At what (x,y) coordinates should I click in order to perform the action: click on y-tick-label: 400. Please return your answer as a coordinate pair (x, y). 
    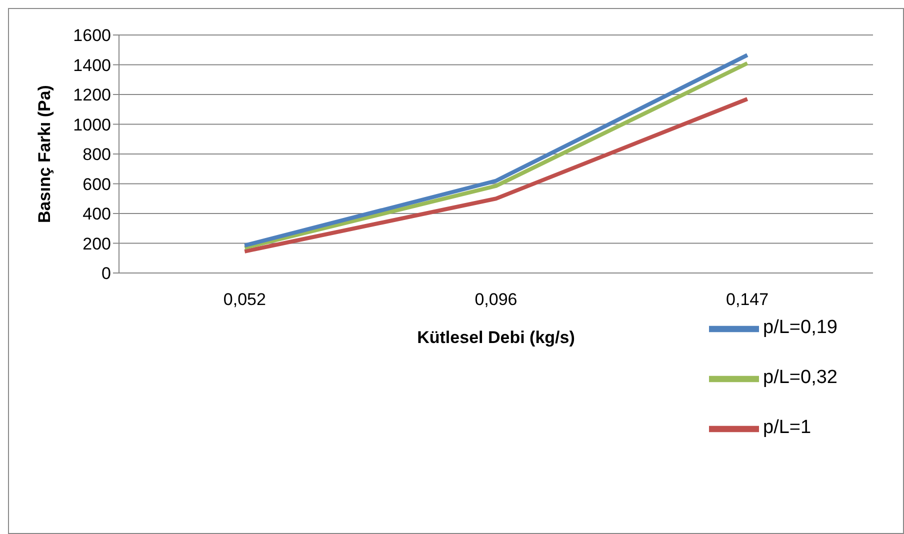
    Looking at the image, I should click on (96, 214).